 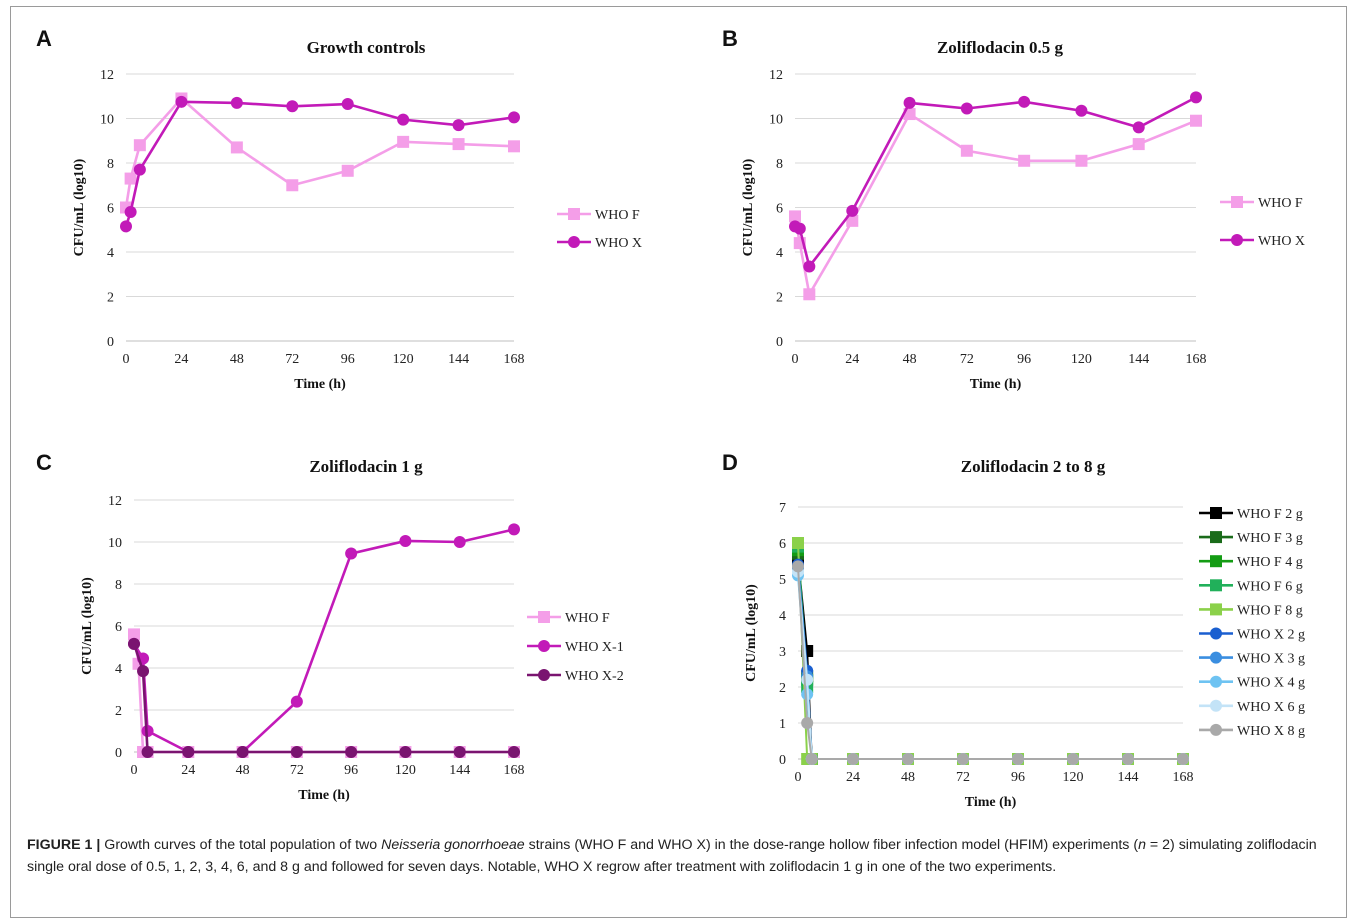 What do you see at coordinates (366, 47) in the screenshot?
I see `chart-title: Growth controls` at bounding box center [366, 47].